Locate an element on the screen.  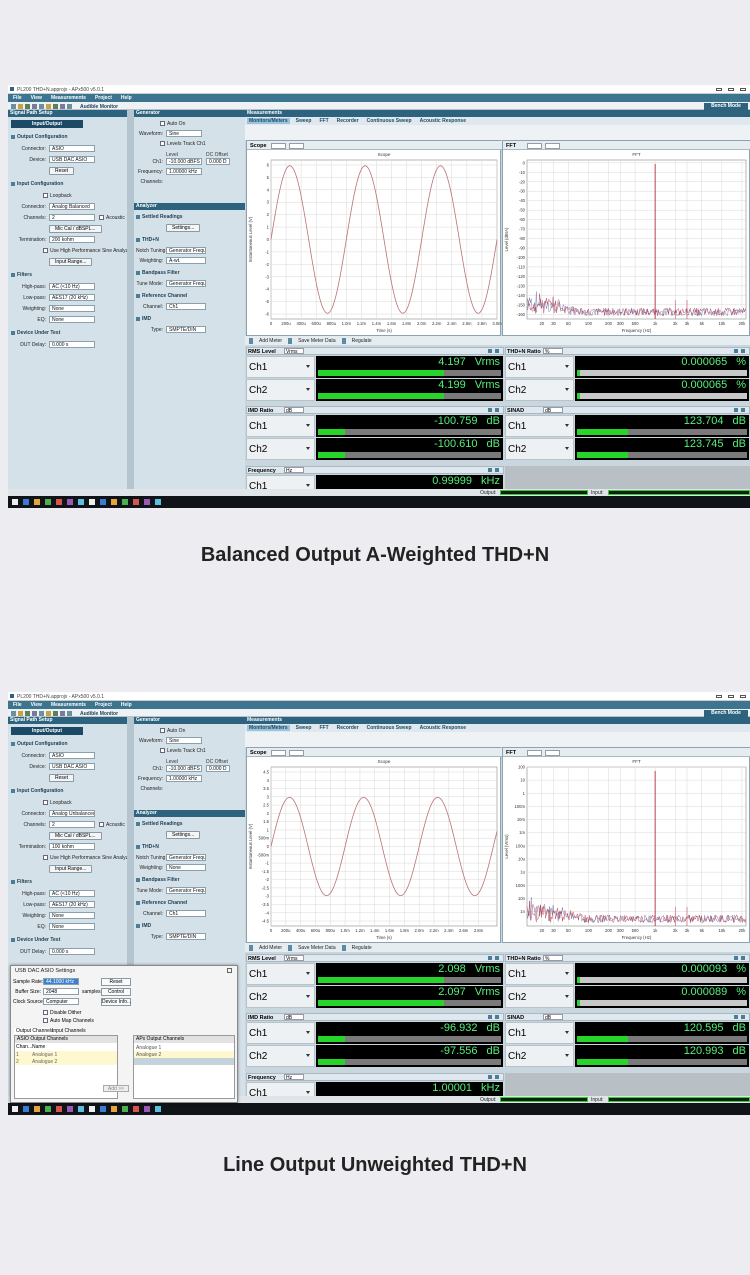
field-value: USB DAC ASIO is located at coordinates (72, 766).